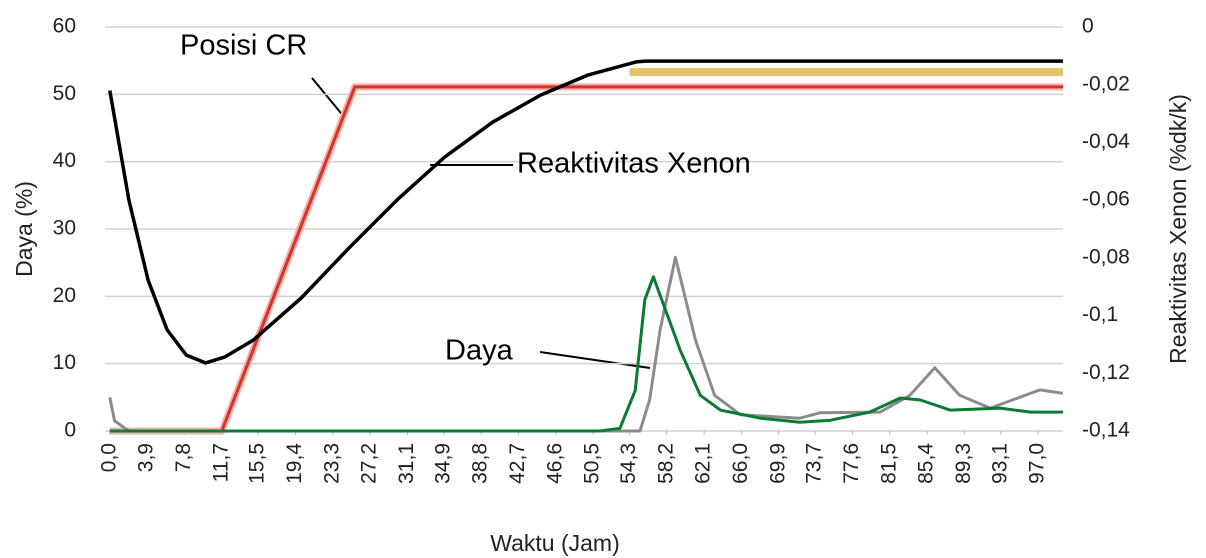 This screenshot has width=1206, height=558. Describe the element at coordinates (64, 93) in the screenshot. I see `y-tick-label: 50` at that location.